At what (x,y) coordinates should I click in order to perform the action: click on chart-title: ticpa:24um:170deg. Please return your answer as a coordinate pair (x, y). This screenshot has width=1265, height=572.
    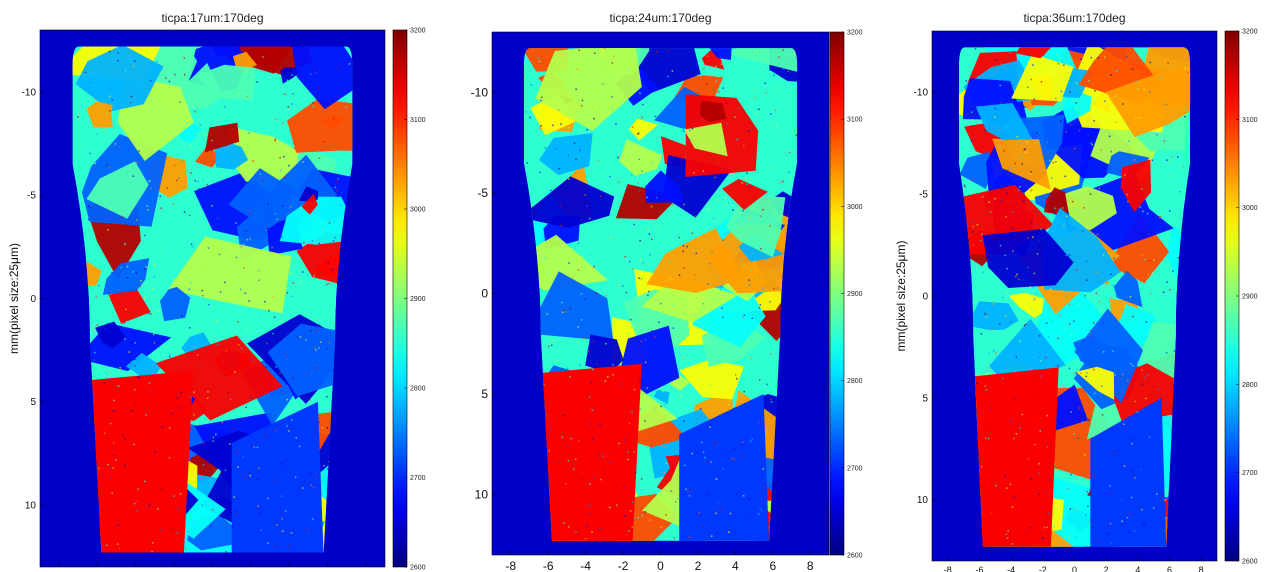
    Looking at the image, I should click on (660, 18).